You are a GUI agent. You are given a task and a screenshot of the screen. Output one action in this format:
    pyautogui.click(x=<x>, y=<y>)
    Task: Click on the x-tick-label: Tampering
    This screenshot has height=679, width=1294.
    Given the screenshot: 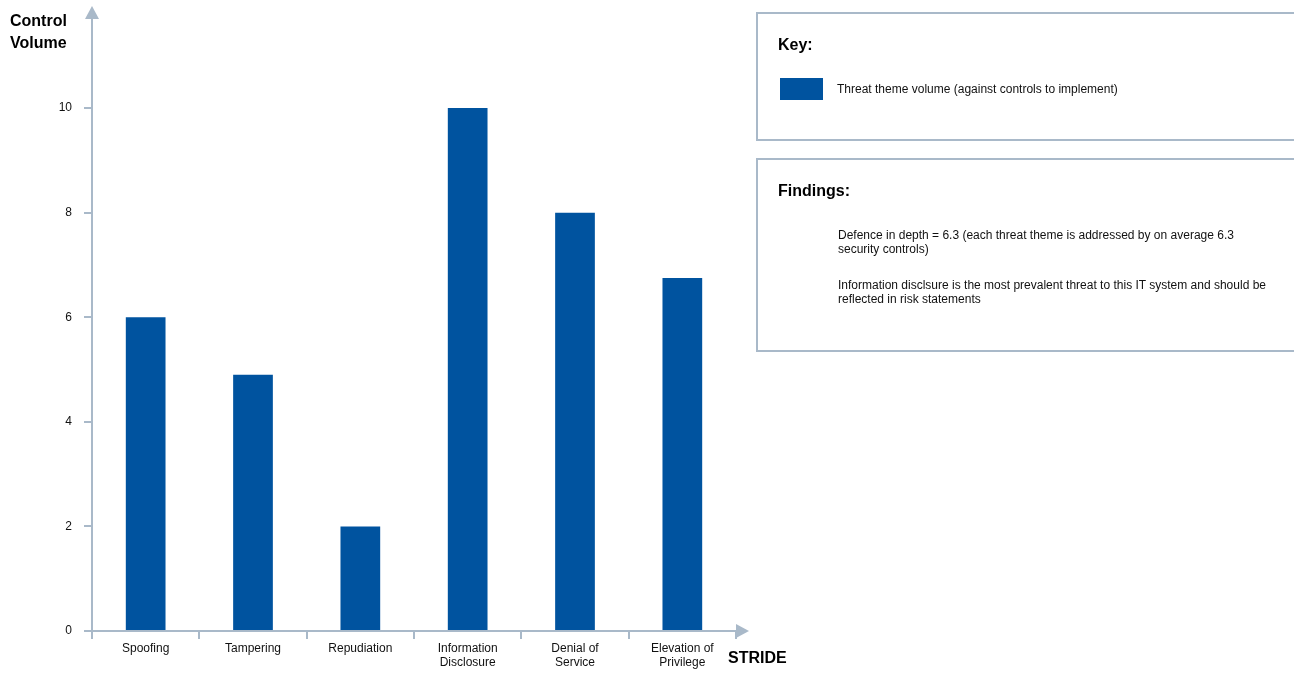 What is the action you would take?
    pyautogui.click(x=253, y=647)
    